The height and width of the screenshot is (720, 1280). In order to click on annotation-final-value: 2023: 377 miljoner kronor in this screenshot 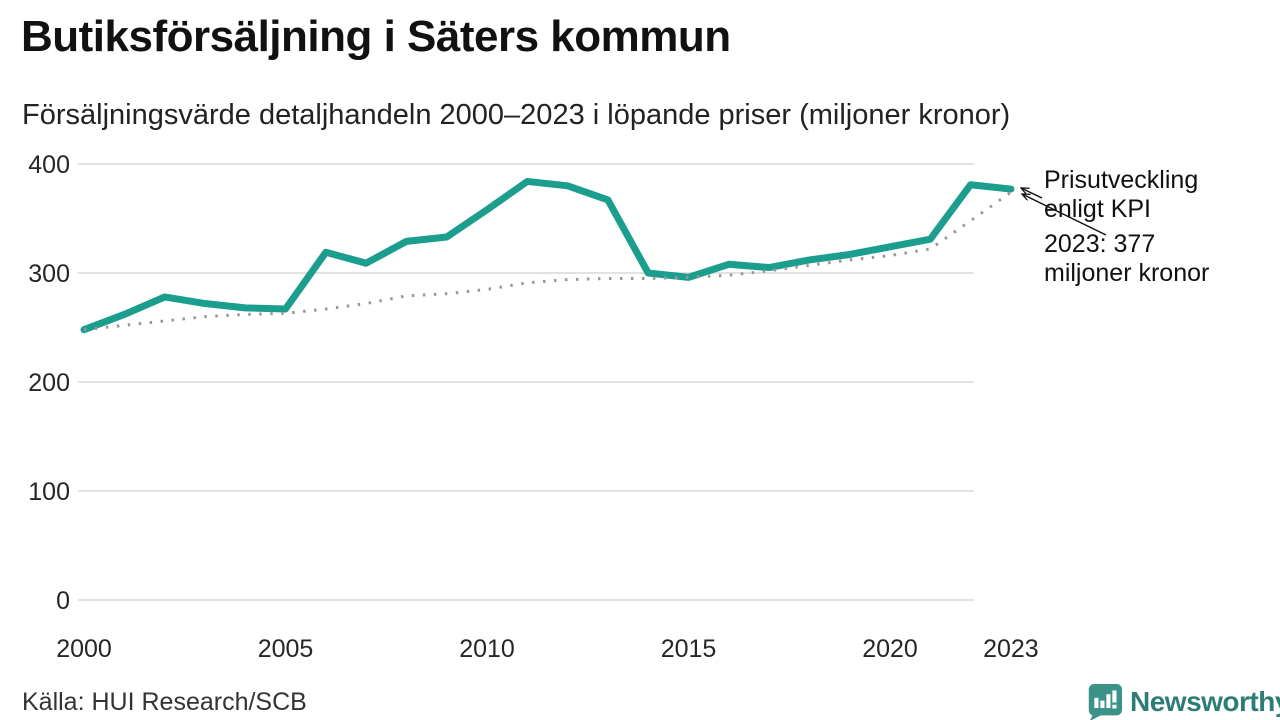, I will do `click(1127, 258)`.